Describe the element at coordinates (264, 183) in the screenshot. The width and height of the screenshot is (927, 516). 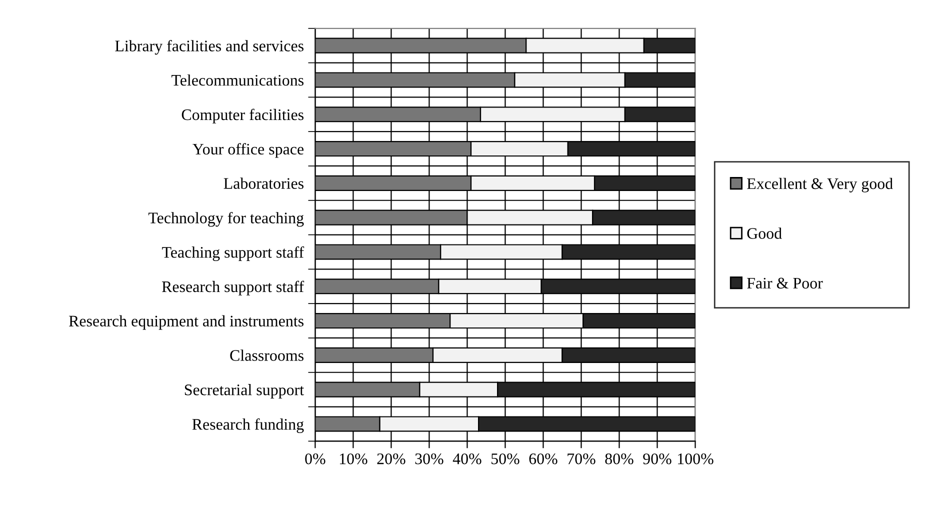
I see `y-tick-label: Laboratories` at that location.